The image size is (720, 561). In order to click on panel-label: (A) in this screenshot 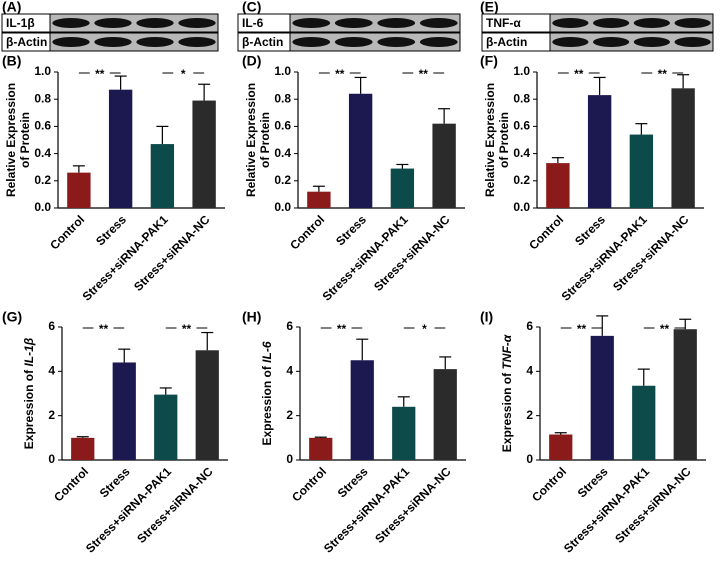, I will do `click(11, 7)`.